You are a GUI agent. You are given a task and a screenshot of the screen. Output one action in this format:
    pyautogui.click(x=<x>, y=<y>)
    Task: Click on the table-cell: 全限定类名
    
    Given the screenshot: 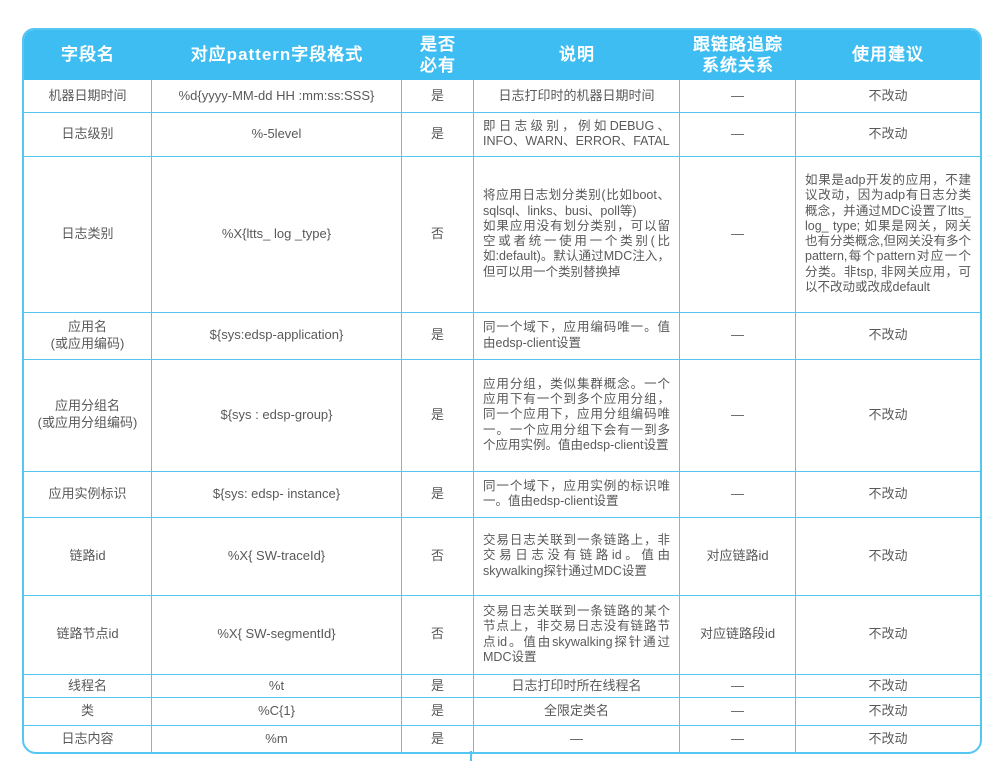 What is the action you would take?
    pyautogui.click(x=577, y=712)
    